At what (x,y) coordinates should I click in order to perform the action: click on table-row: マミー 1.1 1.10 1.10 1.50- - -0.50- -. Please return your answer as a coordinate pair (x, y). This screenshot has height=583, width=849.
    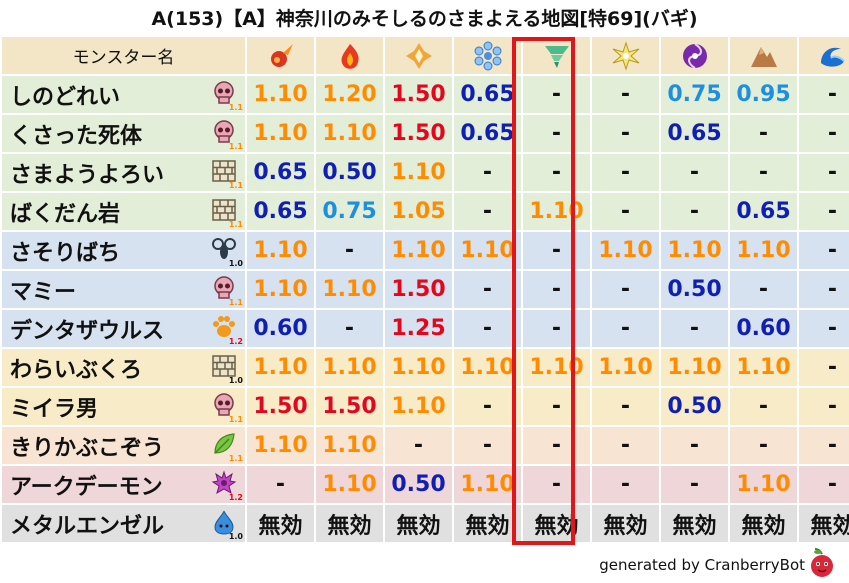
    Looking at the image, I should click on (425, 289).